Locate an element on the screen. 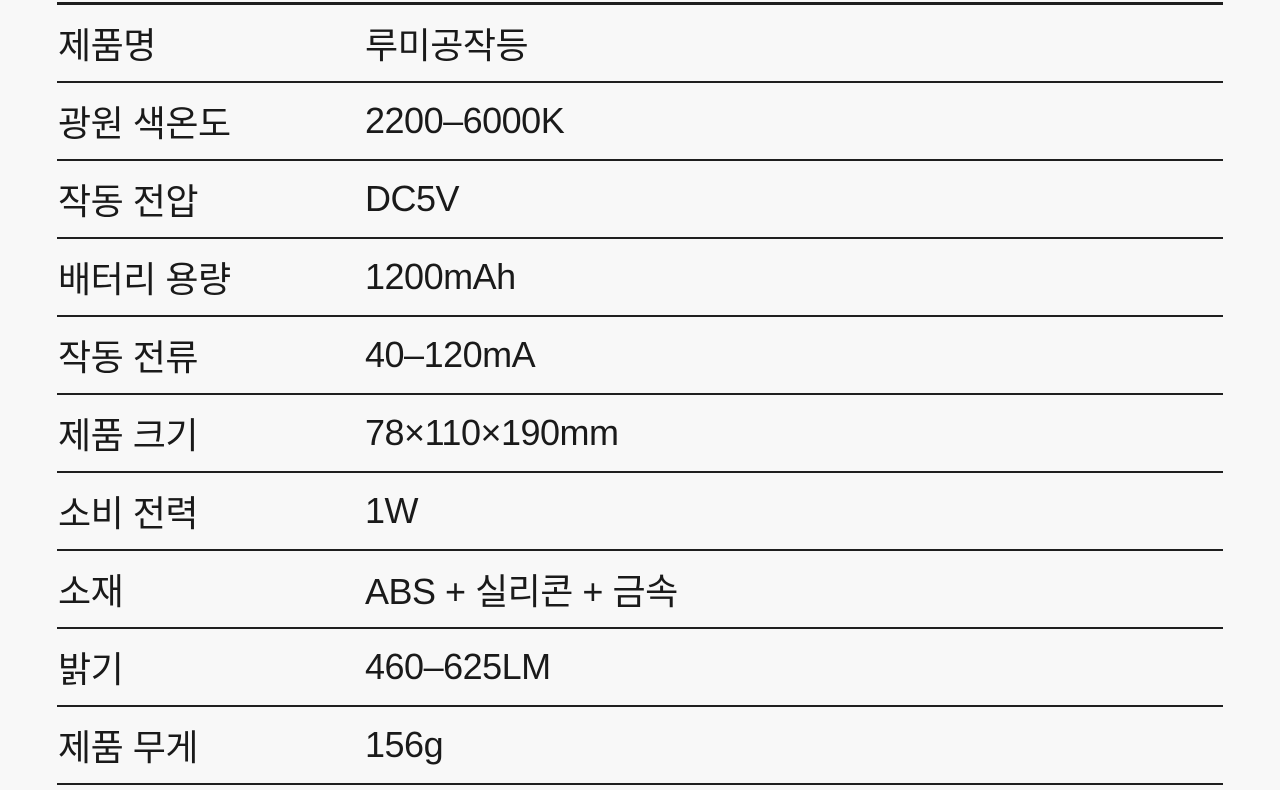 The height and width of the screenshot is (790, 1280). spec-label: 광원 색온도 is located at coordinates (144, 123).